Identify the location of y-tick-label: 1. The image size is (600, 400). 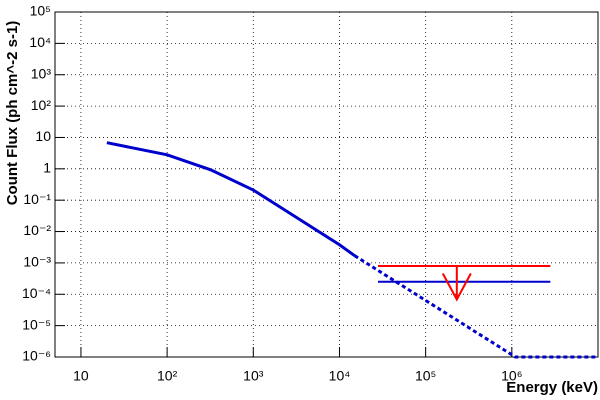
(47, 168).